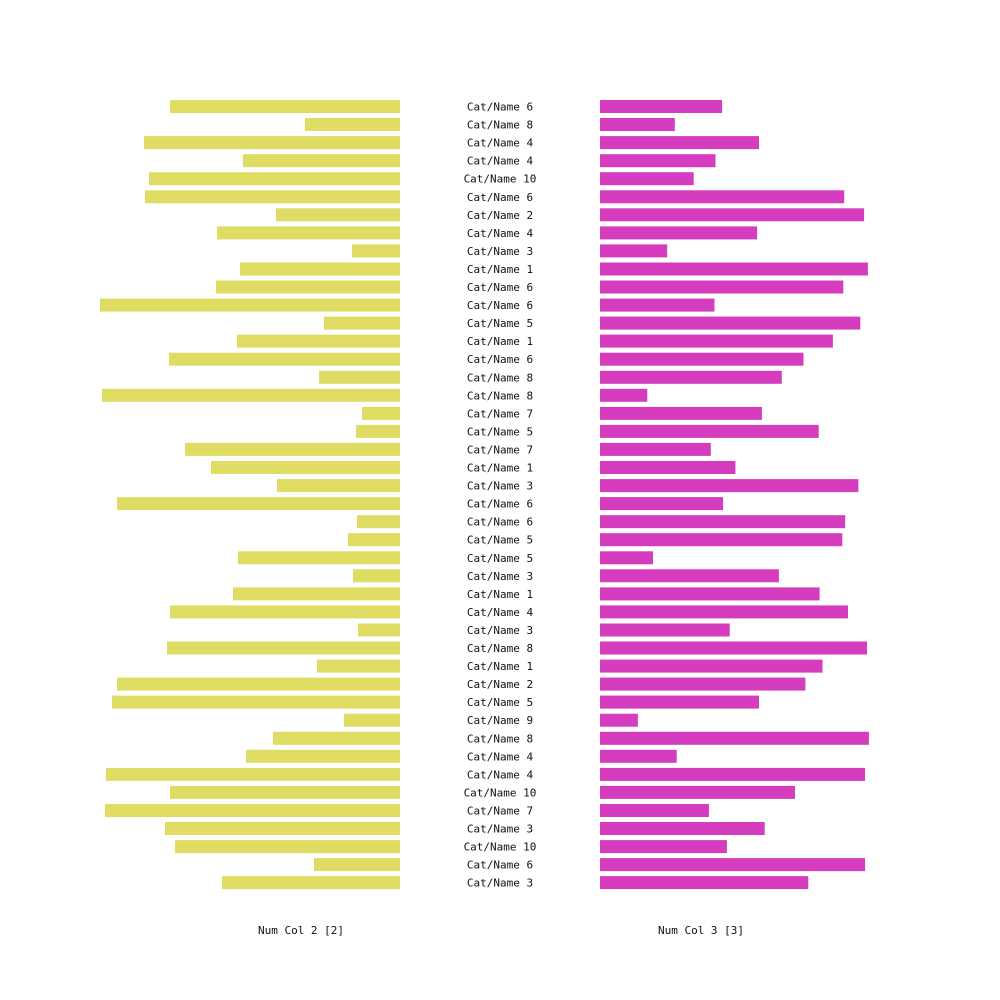 This screenshot has height=1000, width=1000. Describe the element at coordinates (301, 930) in the screenshot. I see `left-axis-label: Num Col 2 [2]` at that location.